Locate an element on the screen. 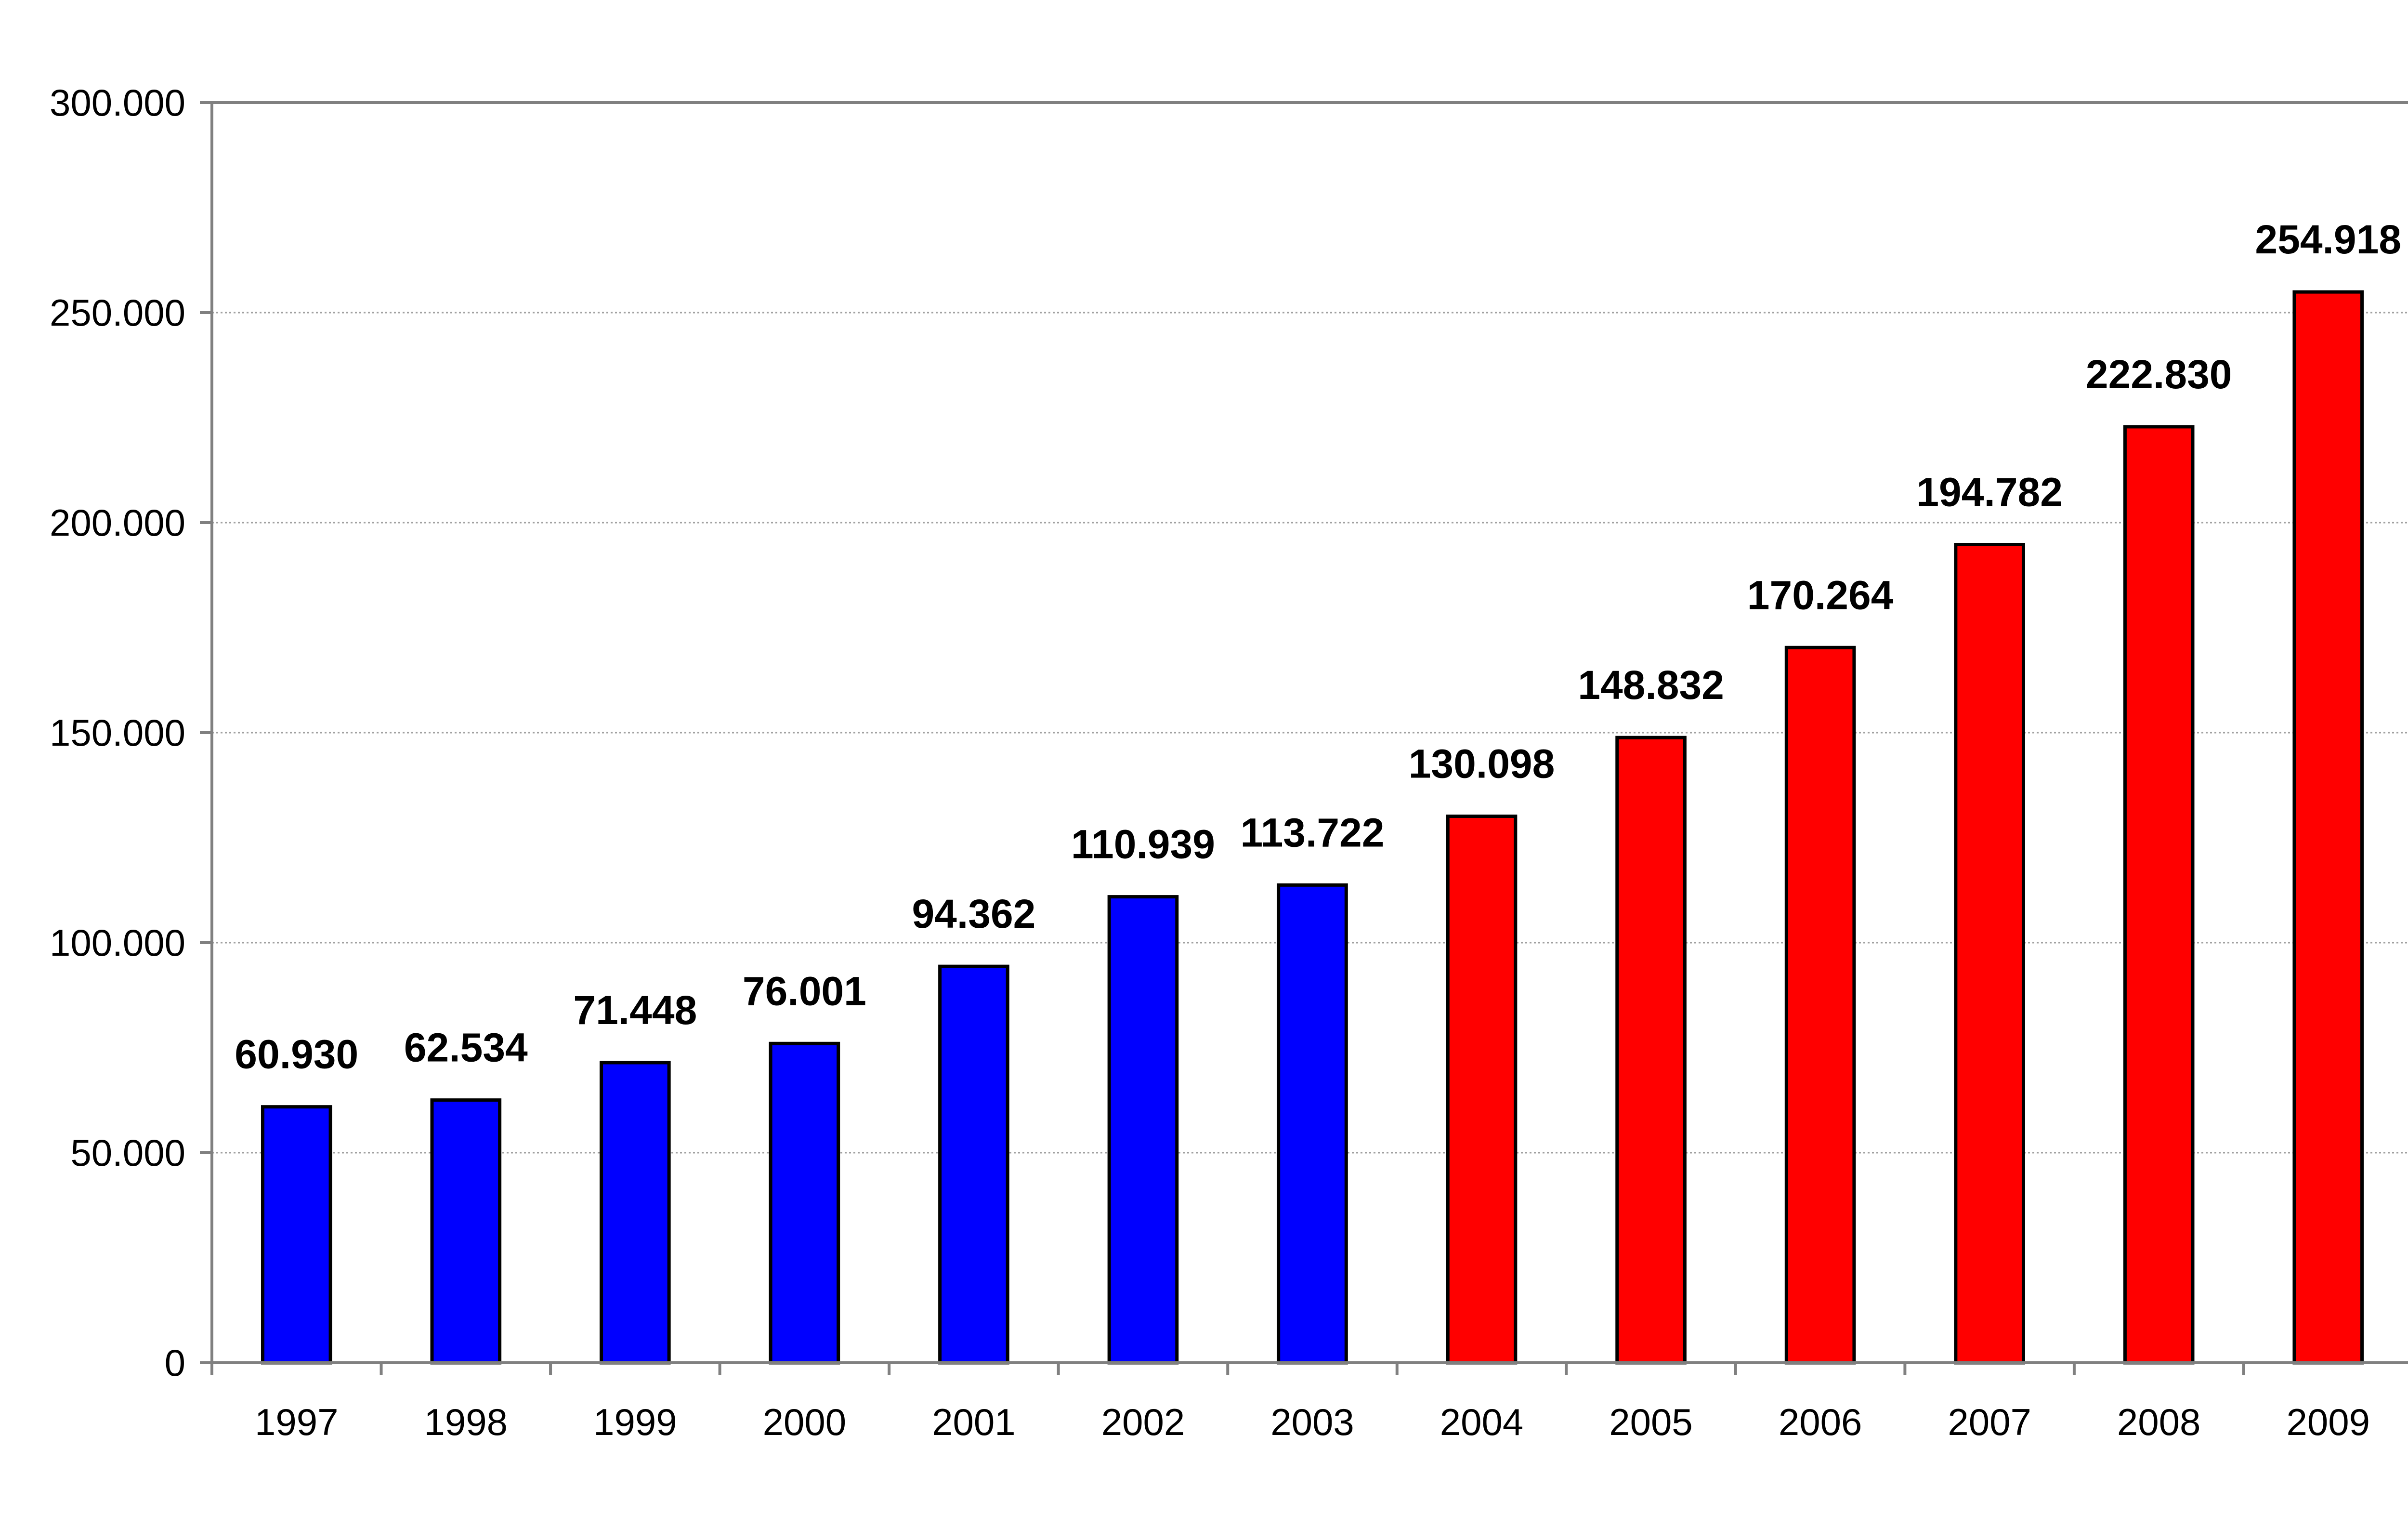 The height and width of the screenshot is (1527, 2408). x-tick-label-1998: 1998 is located at coordinates (466, 1422).